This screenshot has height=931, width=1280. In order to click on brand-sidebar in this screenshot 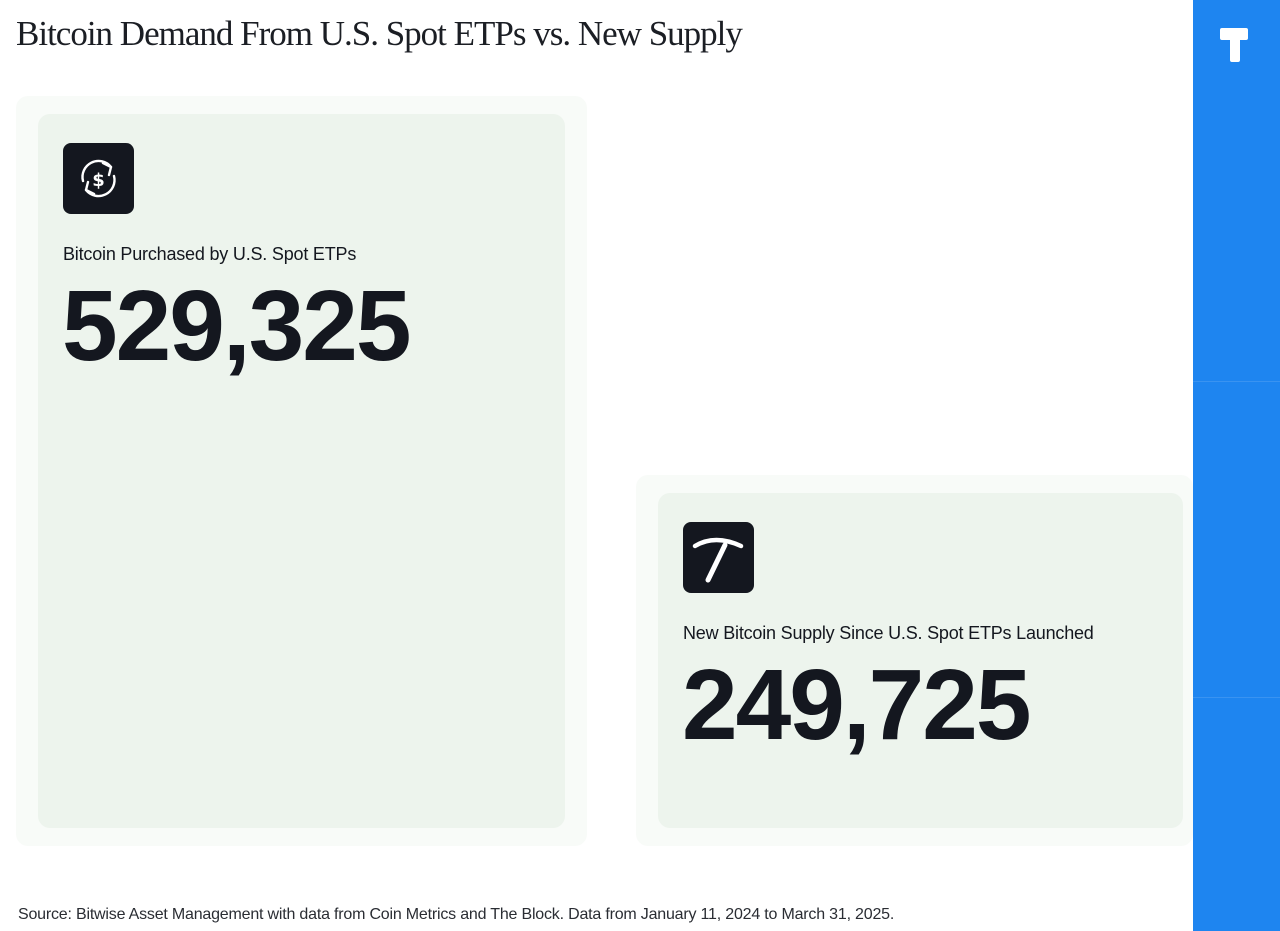, I will do `click(1236, 465)`.